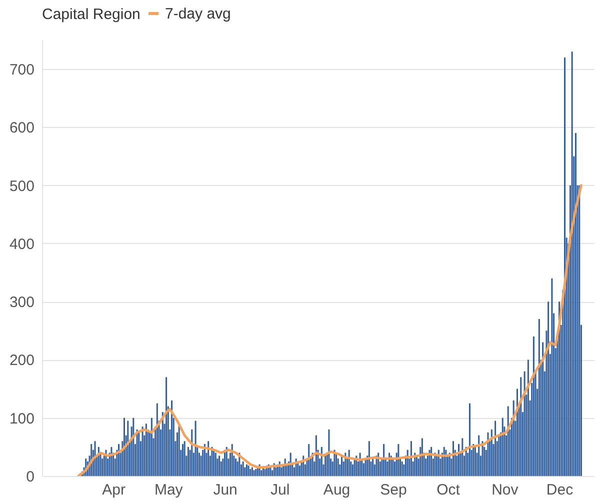 This screenshot has width=598, height=503. What do you see at coordinates (198, 14) in the screenshot?
I see `legend-label: 7-day avg` at bounding box center [198, 14].